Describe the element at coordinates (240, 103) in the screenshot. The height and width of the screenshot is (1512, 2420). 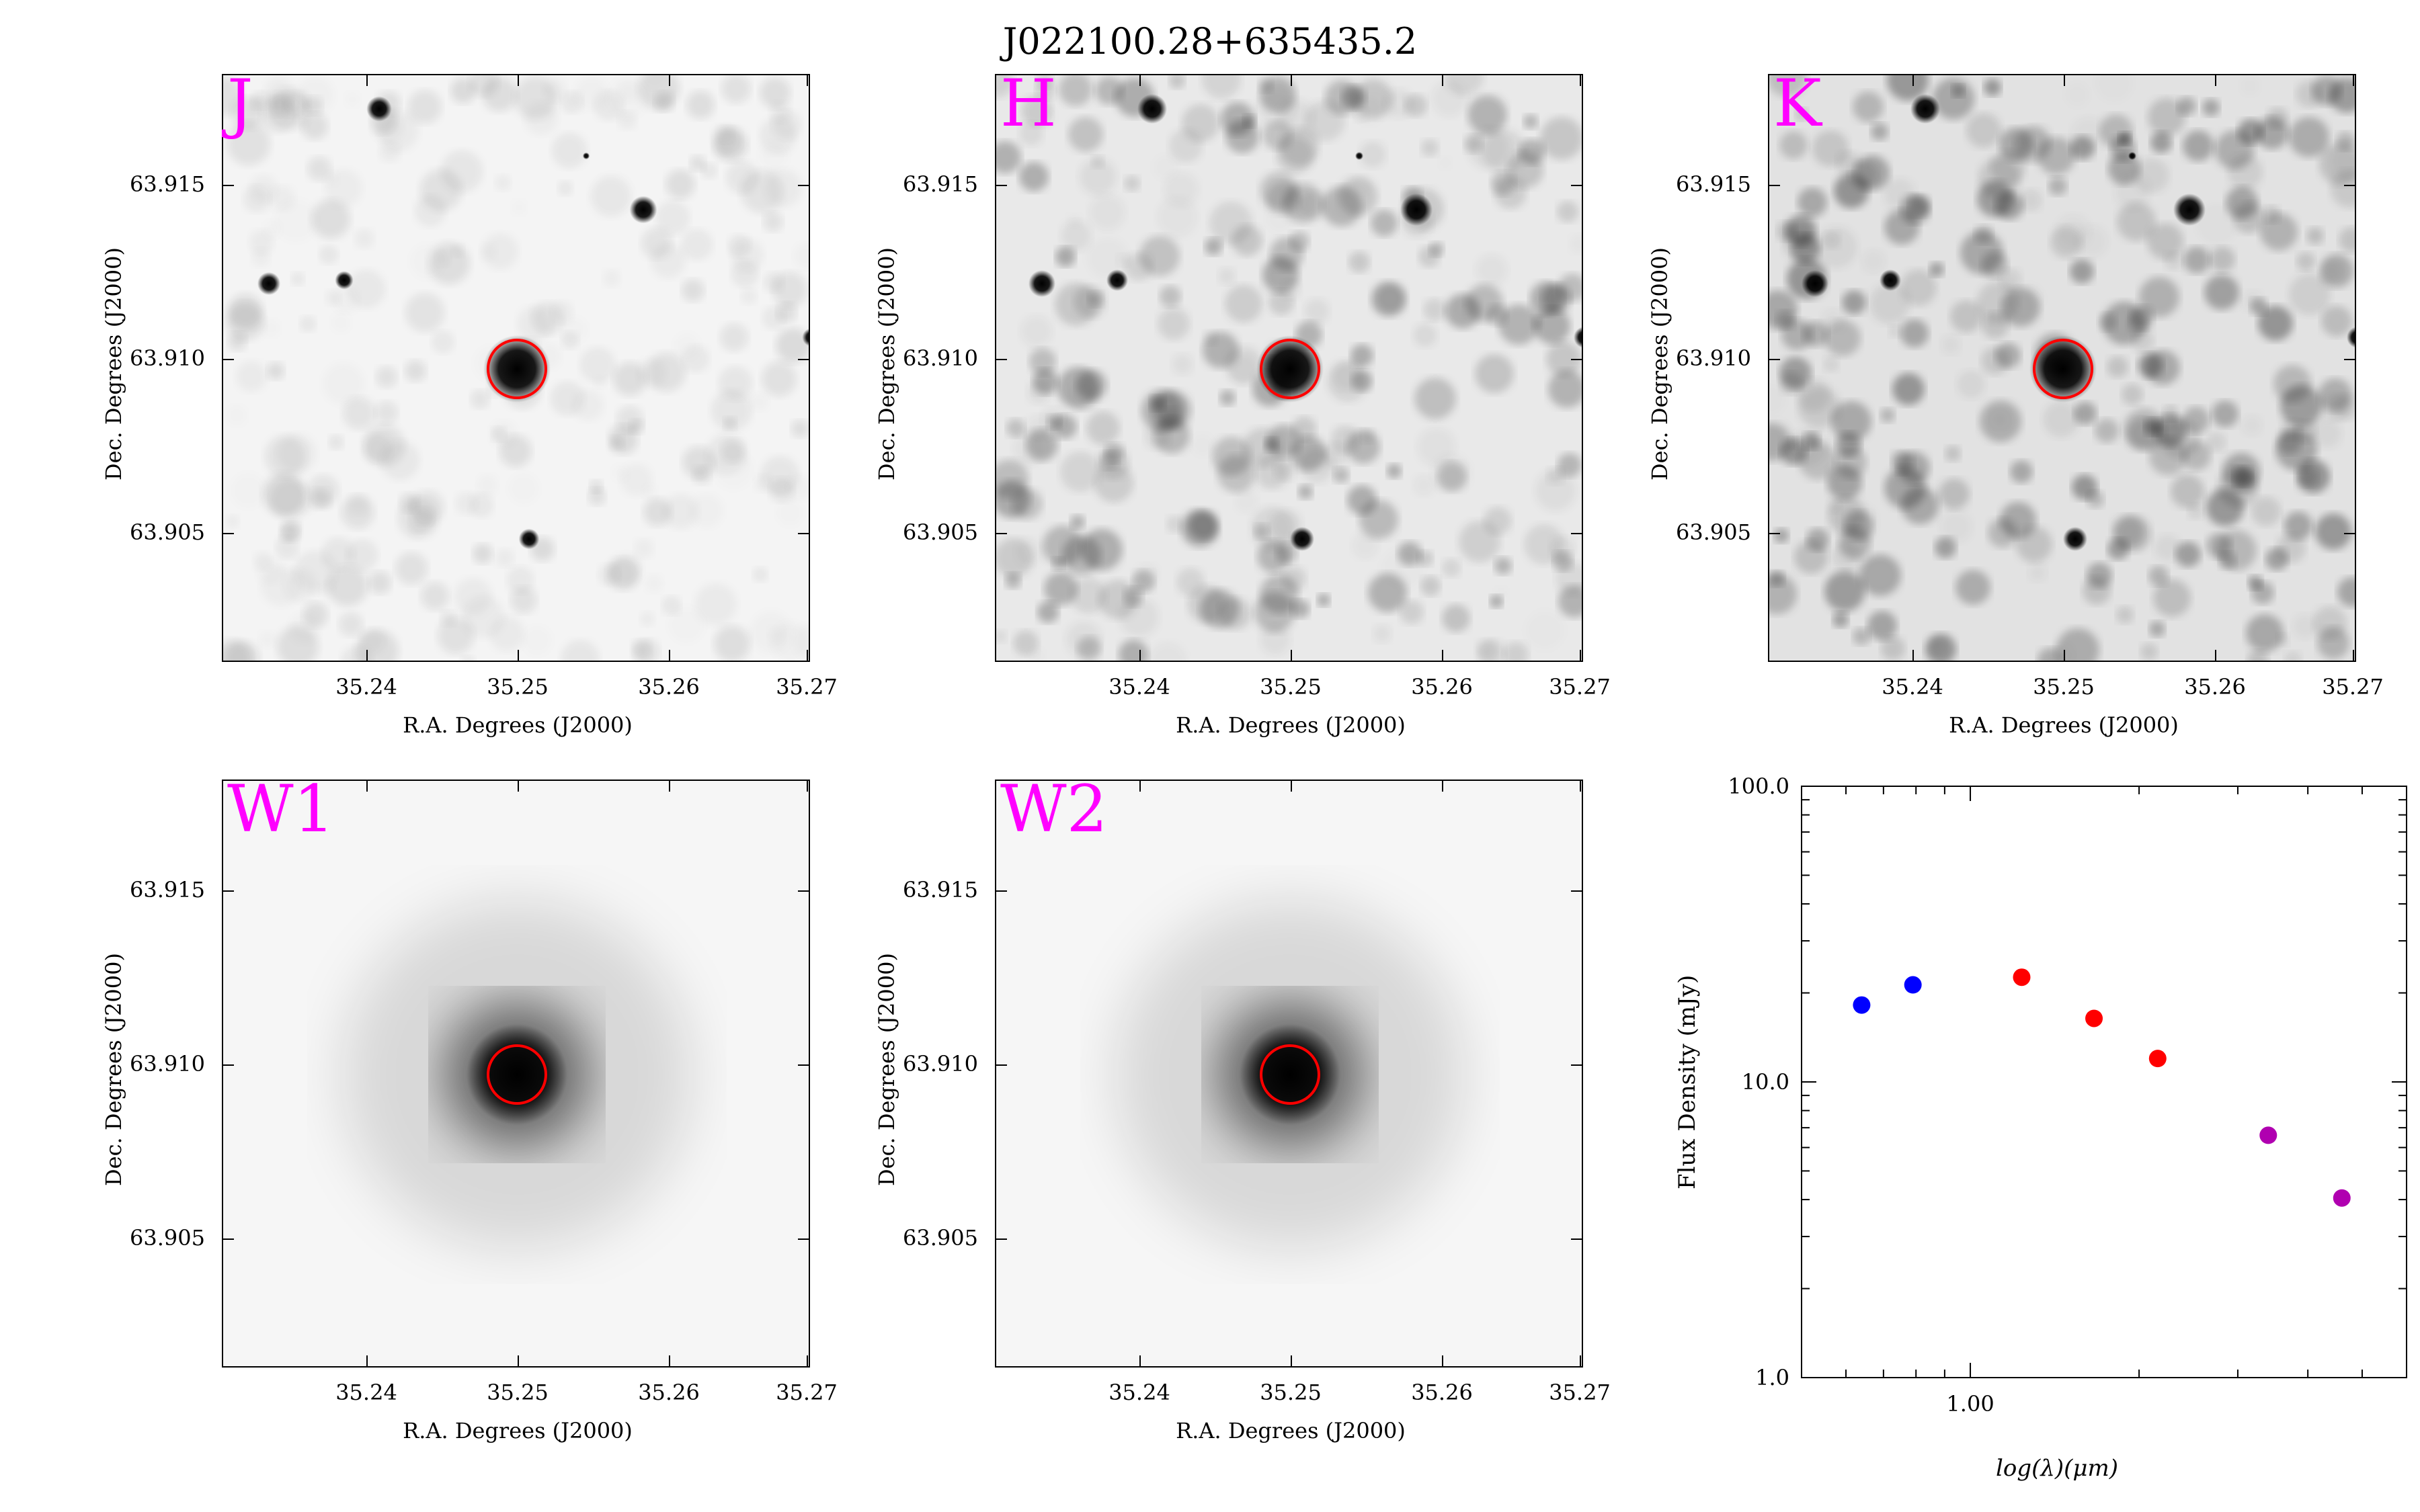
I see `band-label: J` at that location.